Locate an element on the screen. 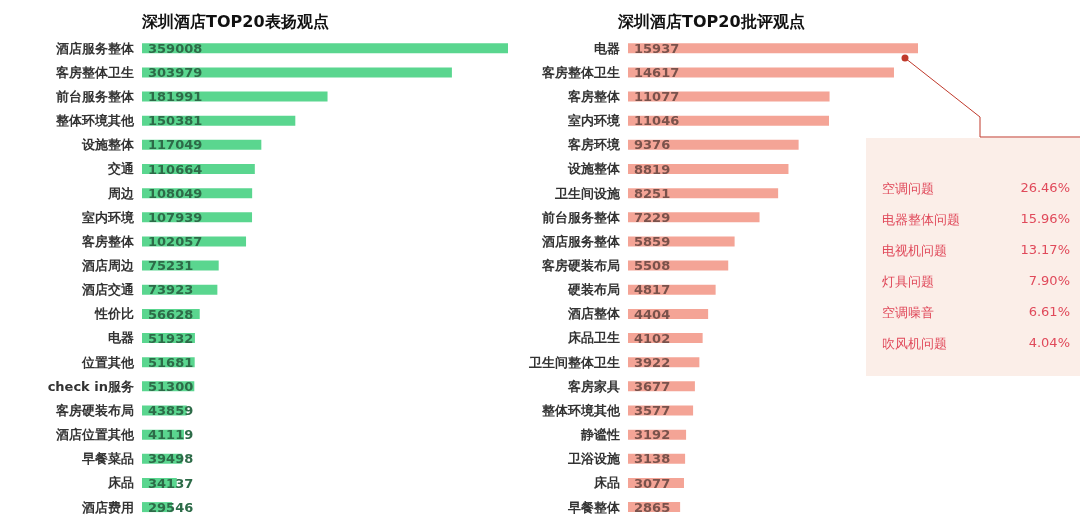 The width and height of the screenshot is (1080, 527). data-label: 56628 is located at coordinates (171, 314).